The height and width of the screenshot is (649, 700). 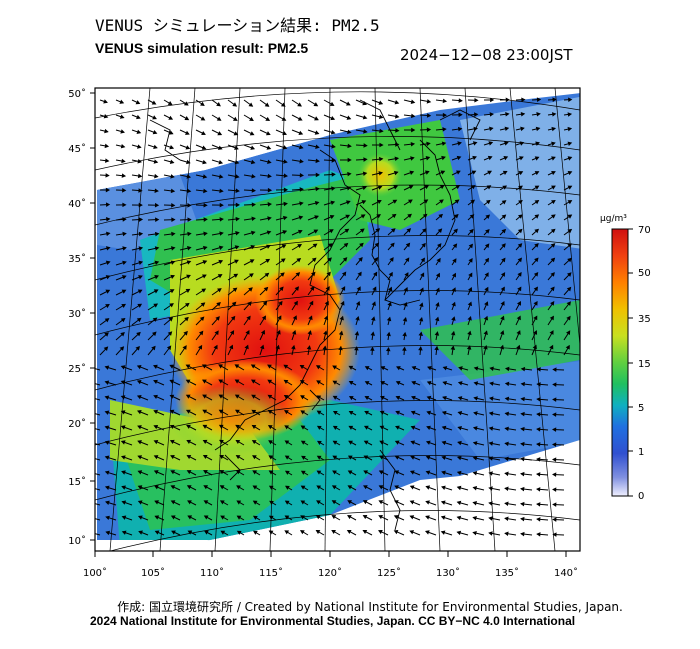 I want to click on lon-label: 125˚, so click(x=389, y=573).